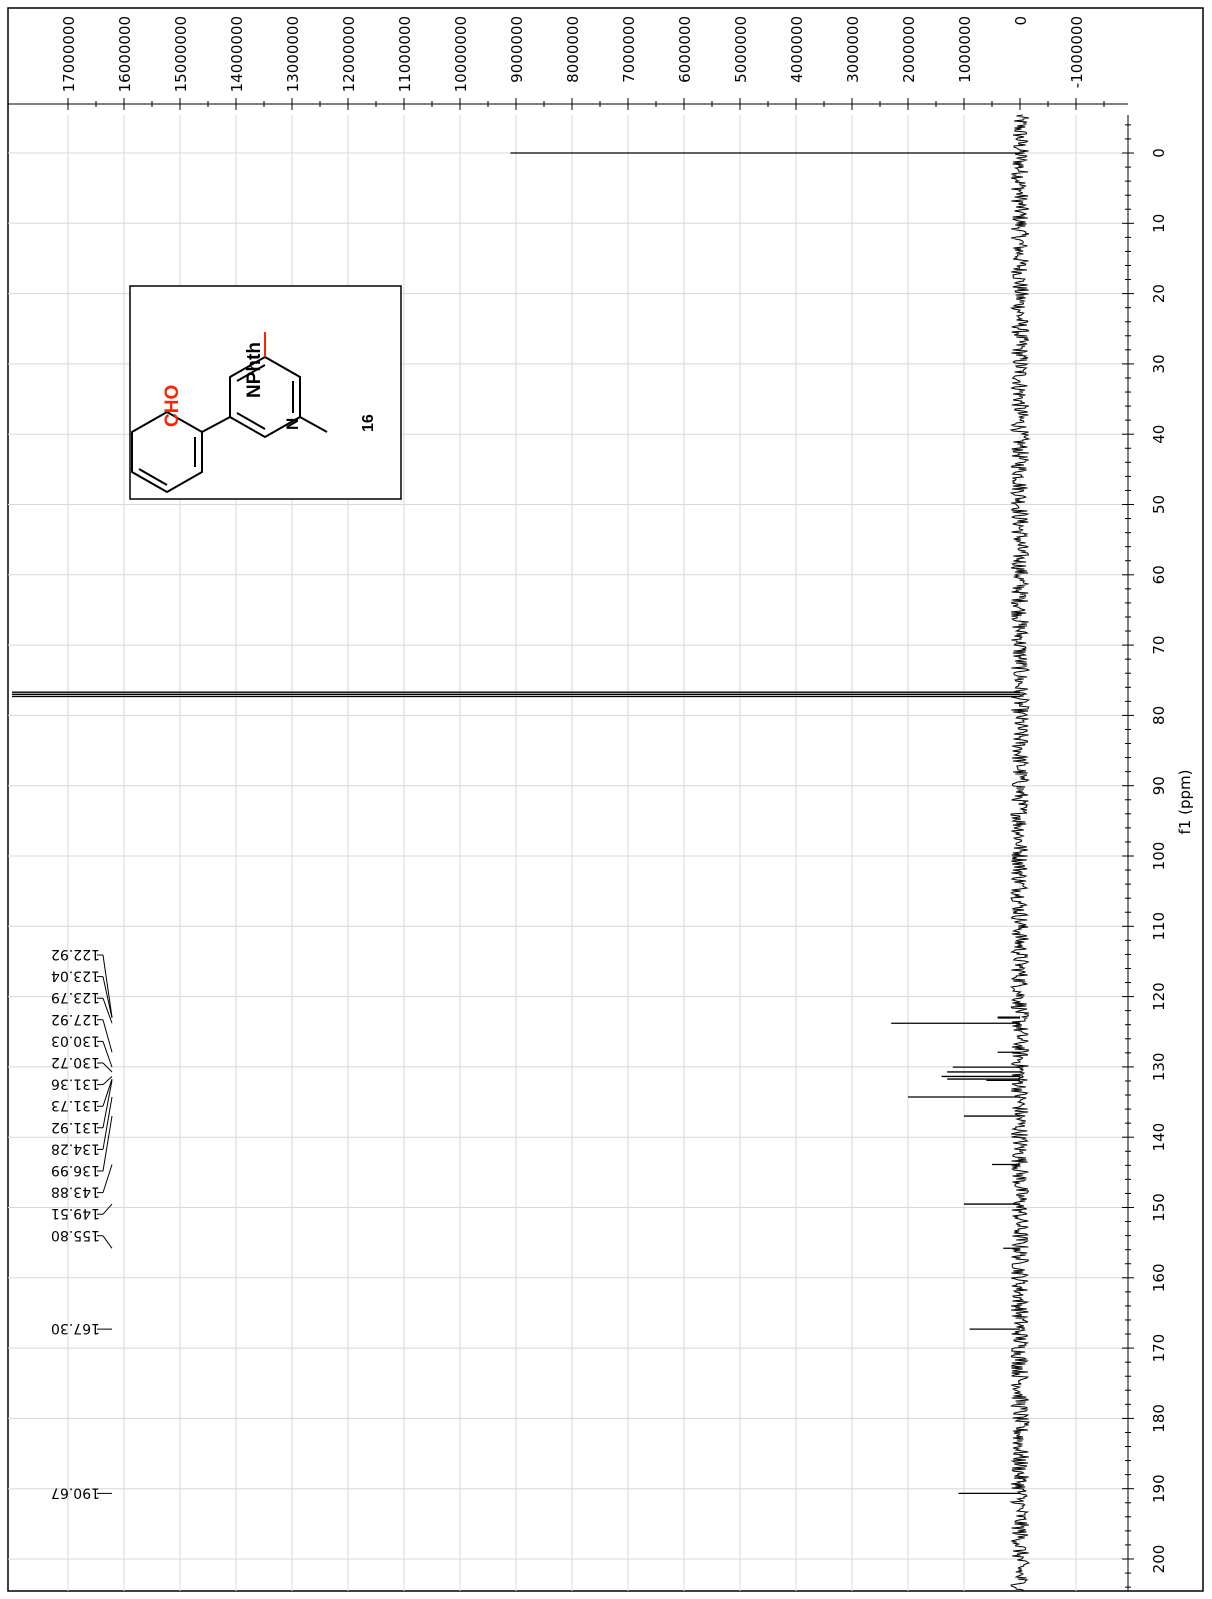  Describe the element at coordinates (405, 54) in the screenshot. I see `intensity-tick-label: 11000000` at that location.